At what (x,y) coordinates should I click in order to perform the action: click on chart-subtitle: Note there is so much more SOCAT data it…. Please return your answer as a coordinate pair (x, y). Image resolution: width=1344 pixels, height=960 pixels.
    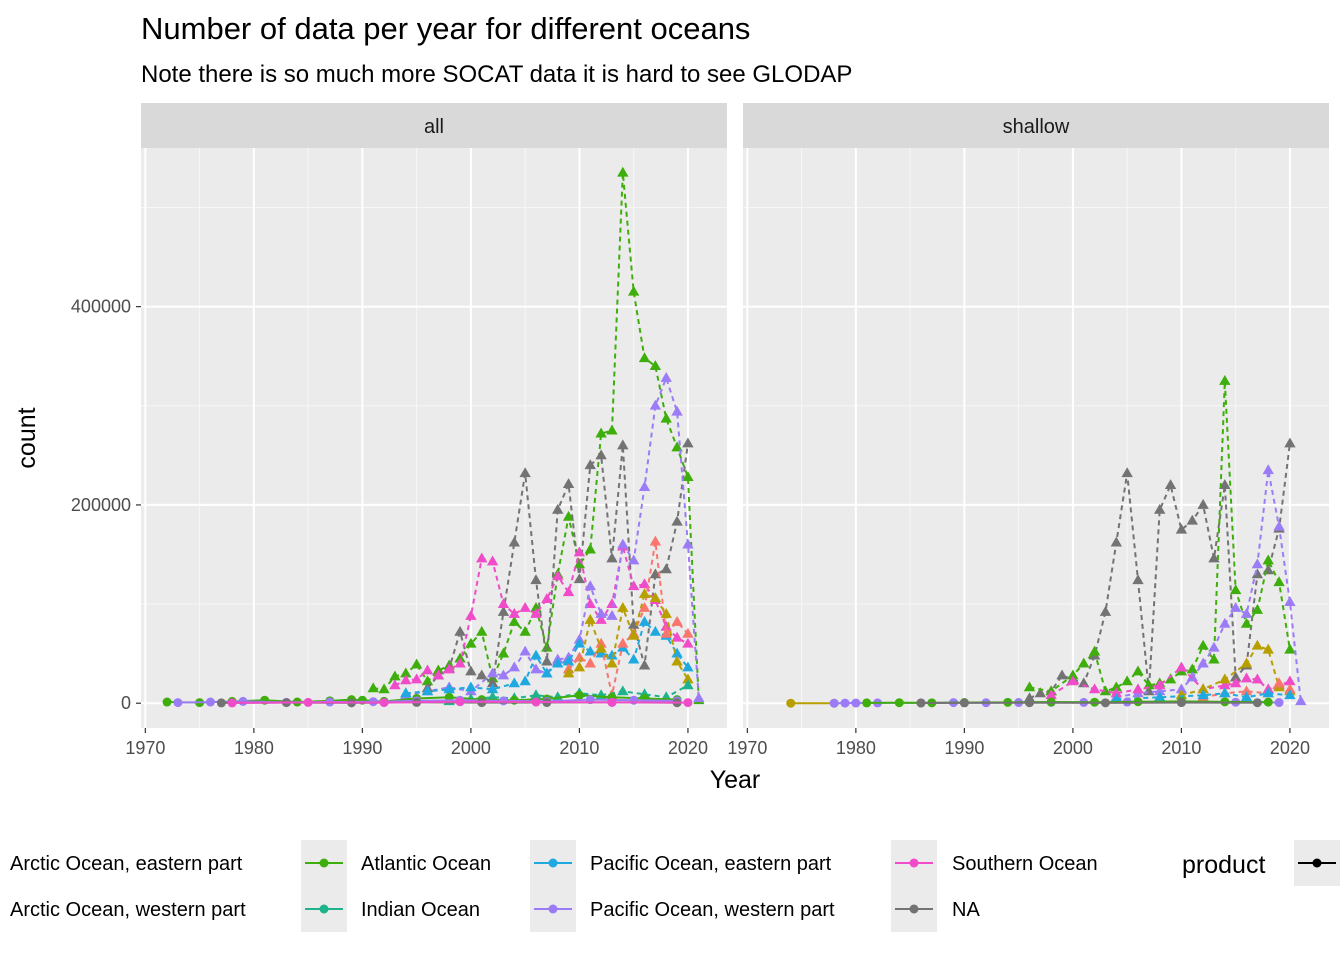
    Looking at the image, I should click on (496, 74).